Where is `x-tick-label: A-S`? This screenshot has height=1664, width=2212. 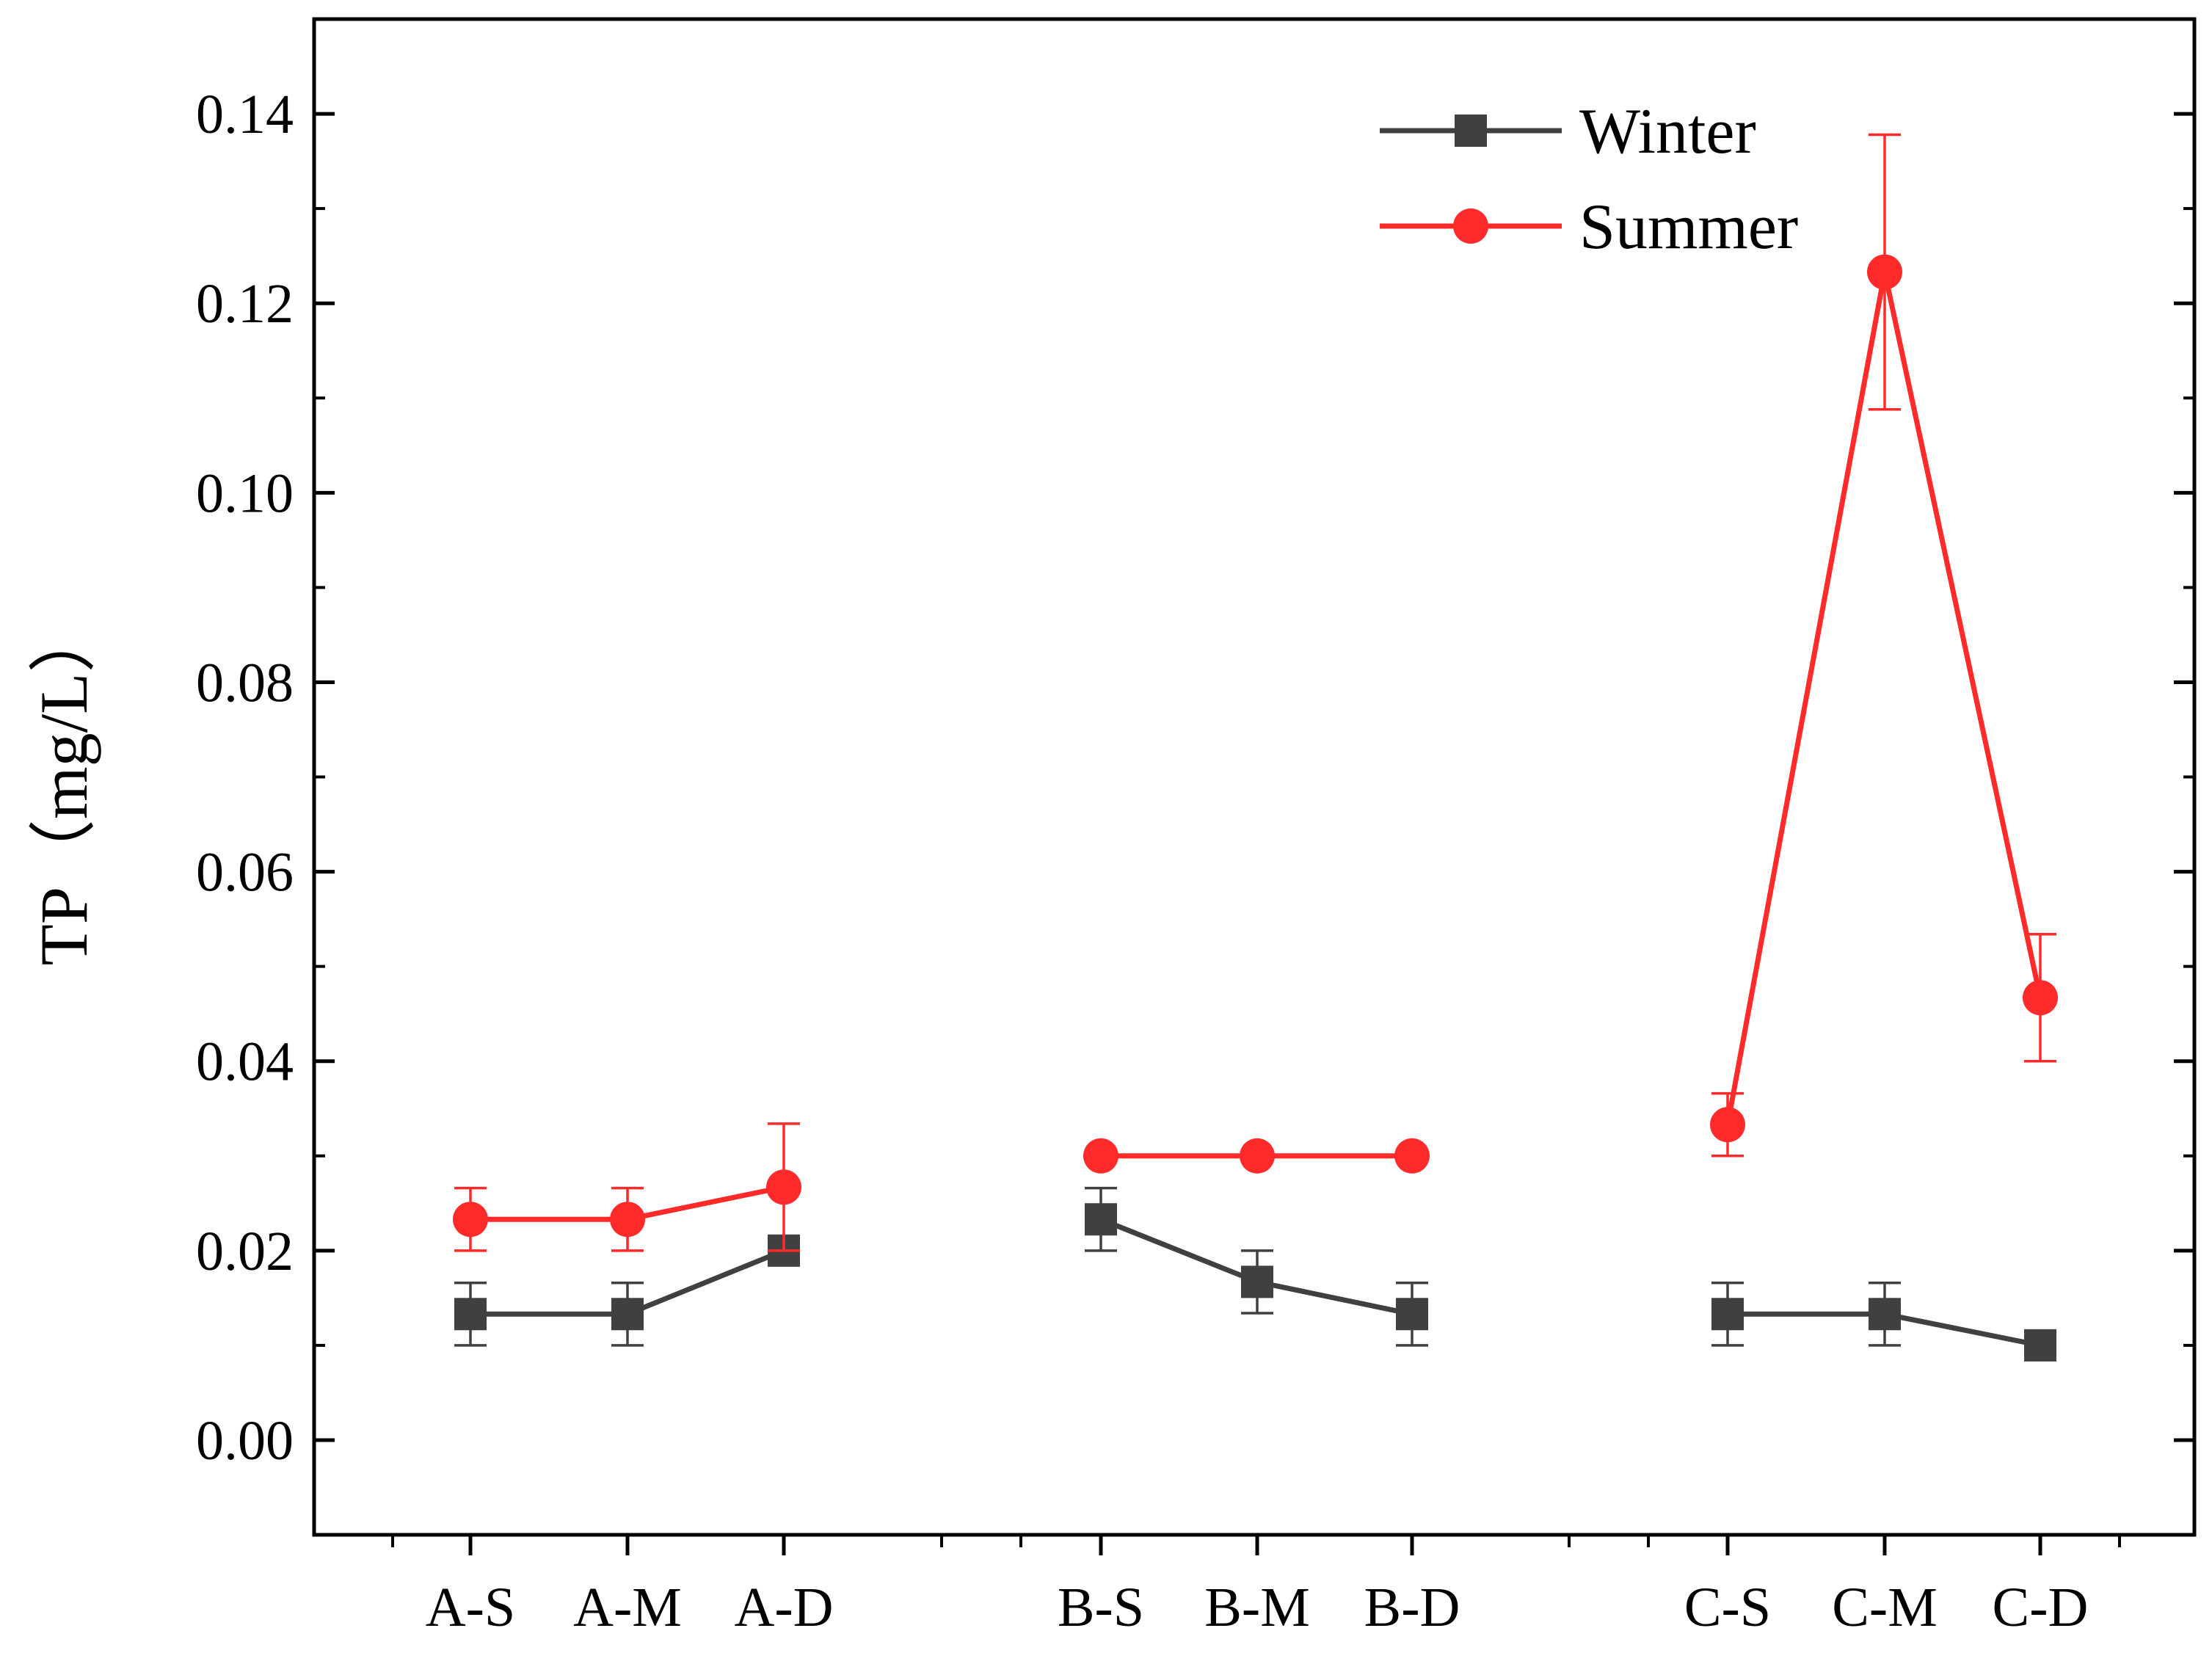 x-tick-label: A-S is located at coordinates (470, 1607).